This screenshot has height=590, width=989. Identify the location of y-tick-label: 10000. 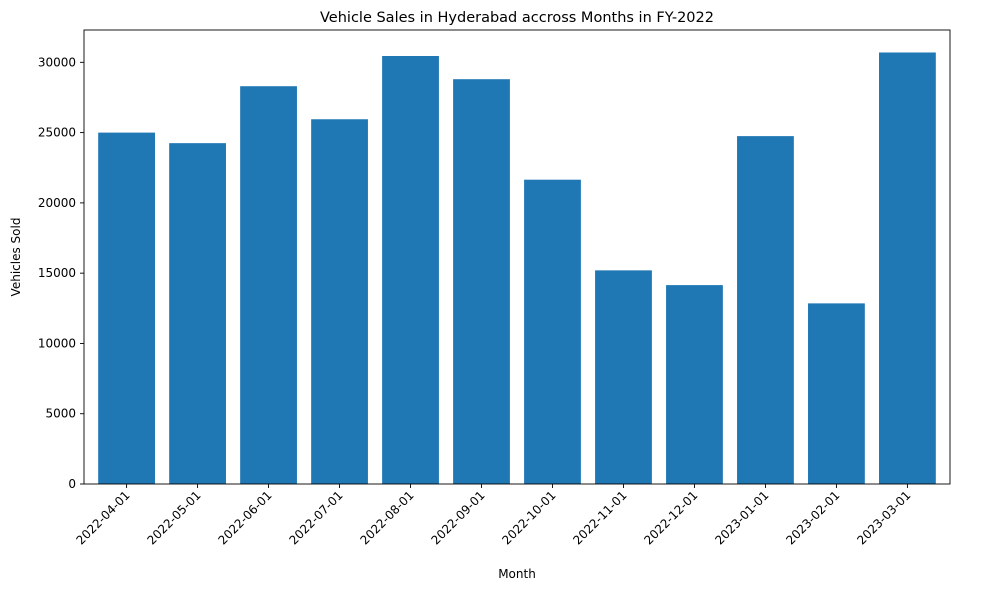
(57, 343).